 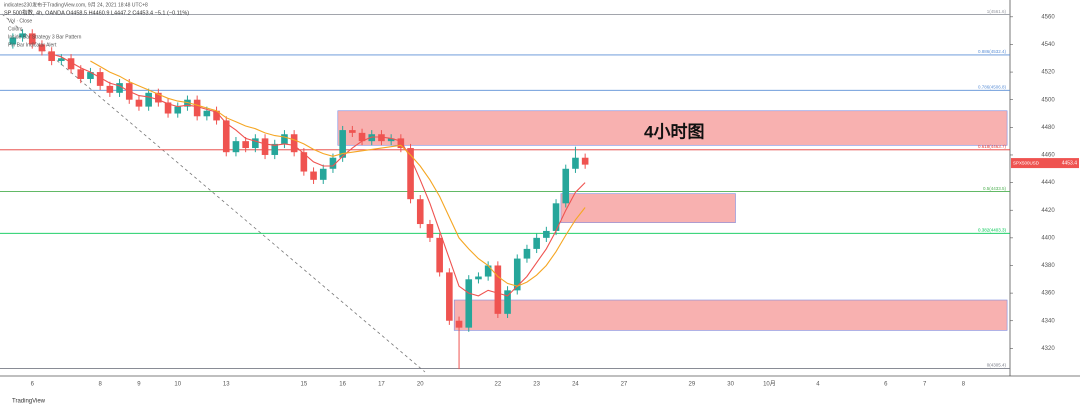 I want to click on x-tick-label: 16, so click(x=342, y=385).